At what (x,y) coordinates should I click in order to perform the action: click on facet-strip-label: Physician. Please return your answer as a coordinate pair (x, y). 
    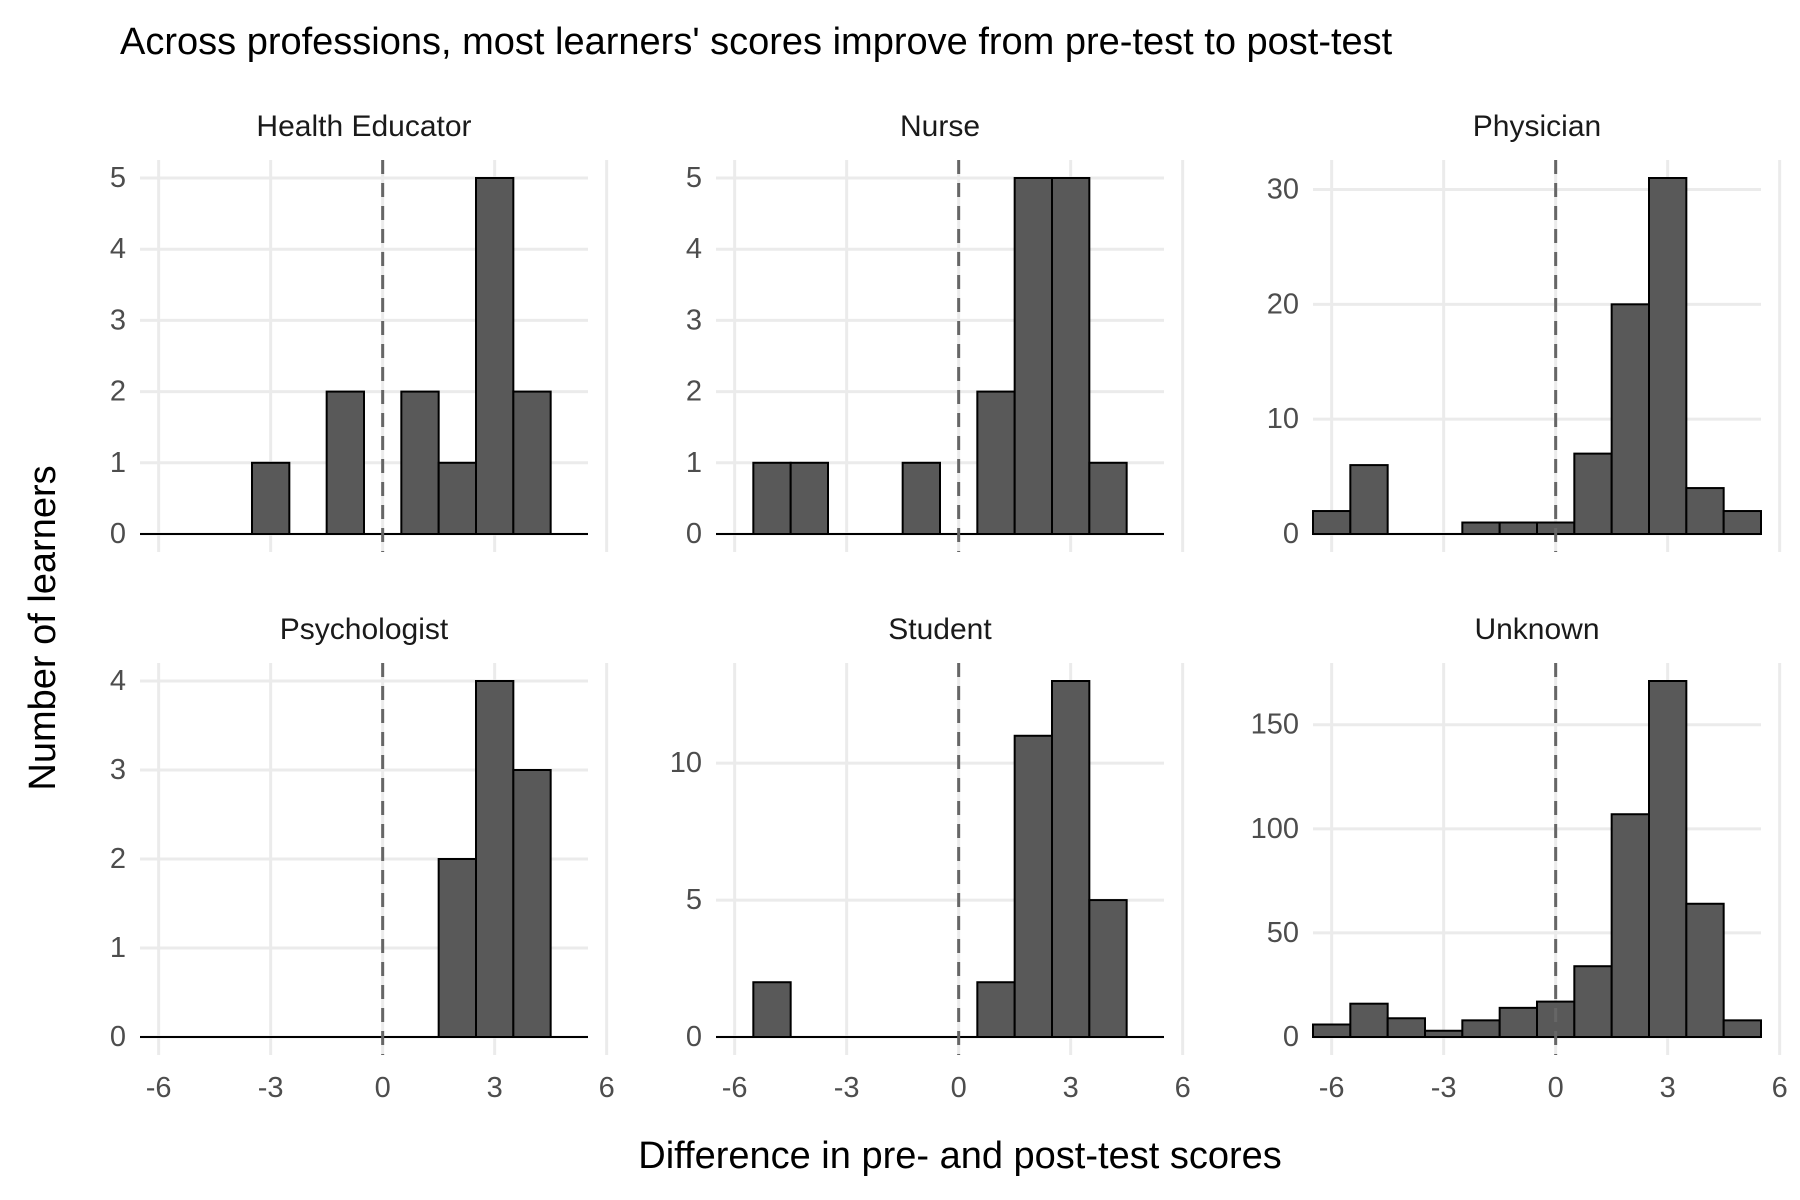
    Looking at the image, I should click on (1537, 126).